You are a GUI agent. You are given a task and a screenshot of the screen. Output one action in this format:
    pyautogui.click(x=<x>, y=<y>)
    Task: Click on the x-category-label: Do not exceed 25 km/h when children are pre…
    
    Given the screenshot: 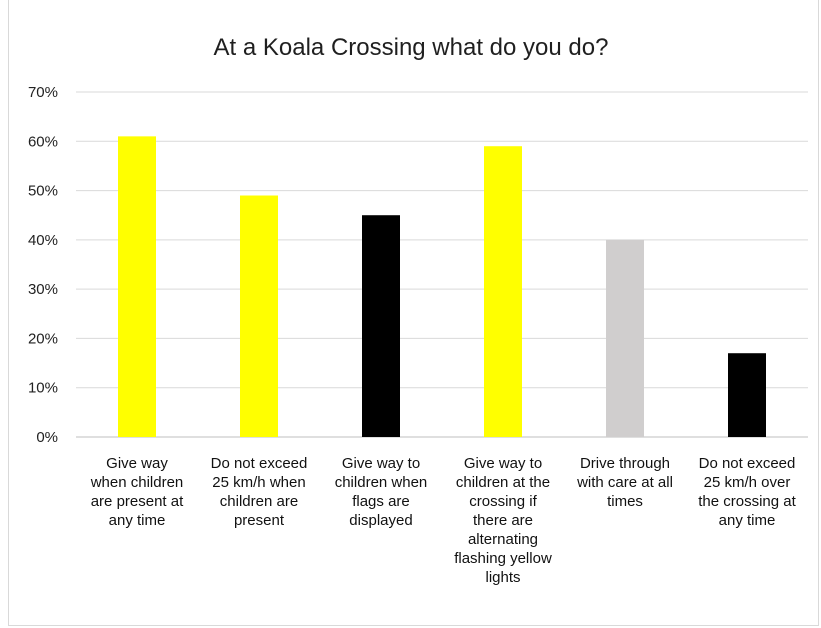 What is the action you would take?
    pyautogui.click(x=259, y=492)
    